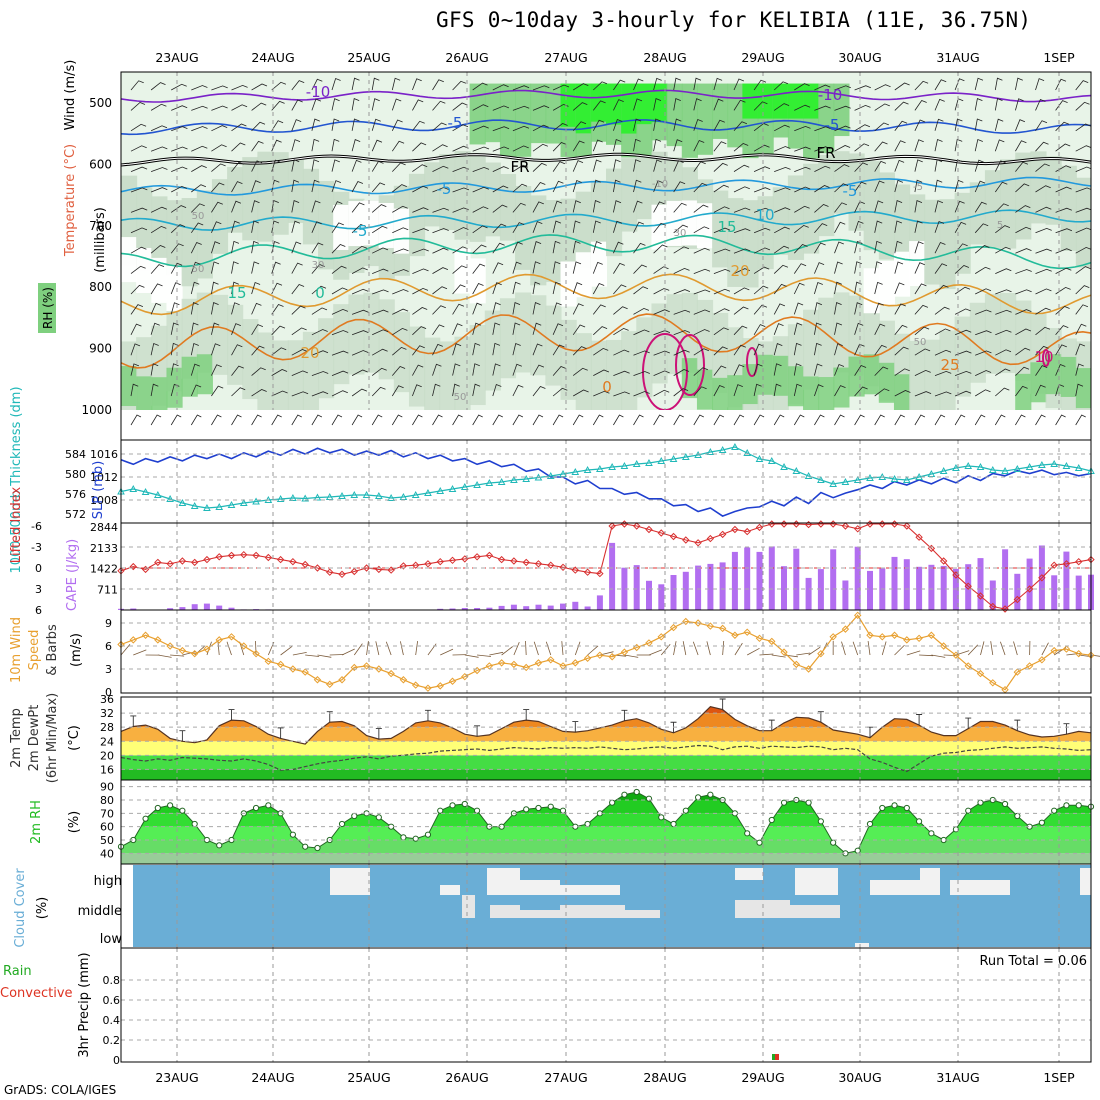  I want to click on precip-tick: 0.2, so click(112, 1040).